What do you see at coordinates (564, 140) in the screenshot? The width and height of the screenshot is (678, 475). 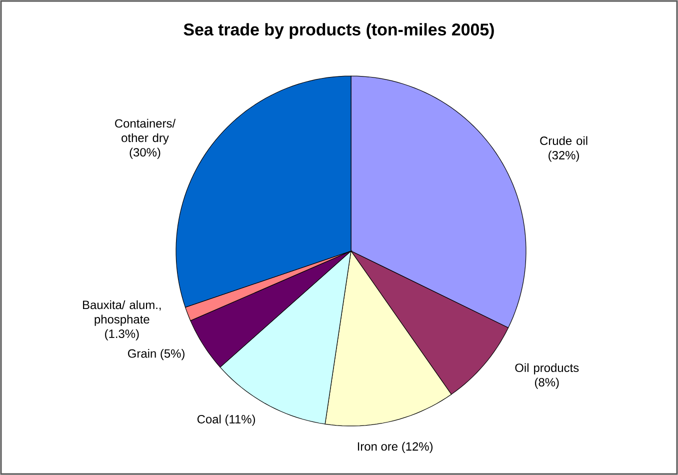 I see `slice-label: Crude oil` at bounding box center [564, 140].